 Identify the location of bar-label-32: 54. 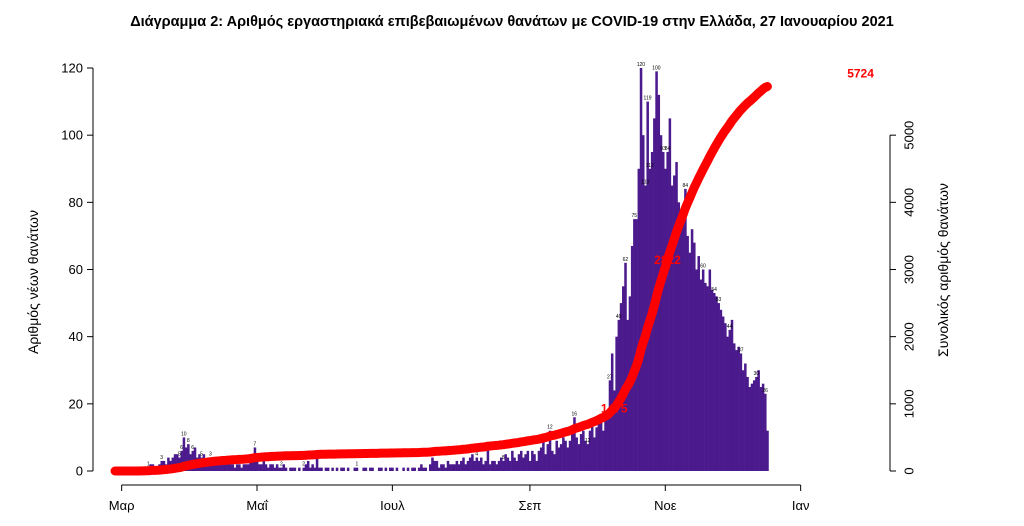
(714, 290).